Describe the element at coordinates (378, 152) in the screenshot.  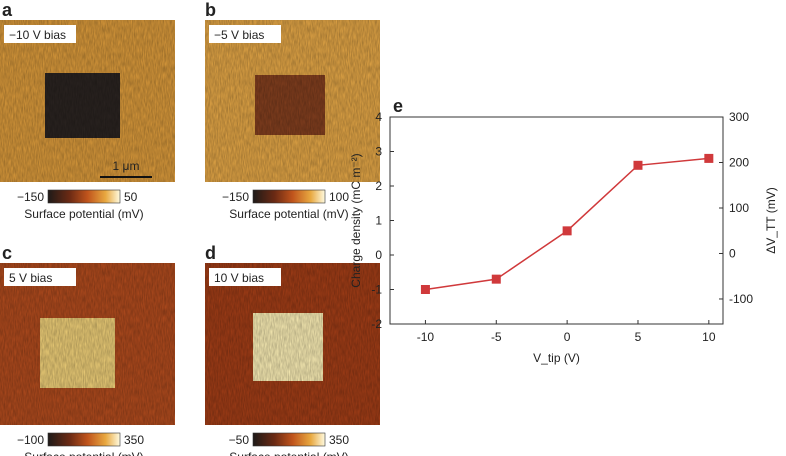
I see `y-tick-label: 3` at that location.